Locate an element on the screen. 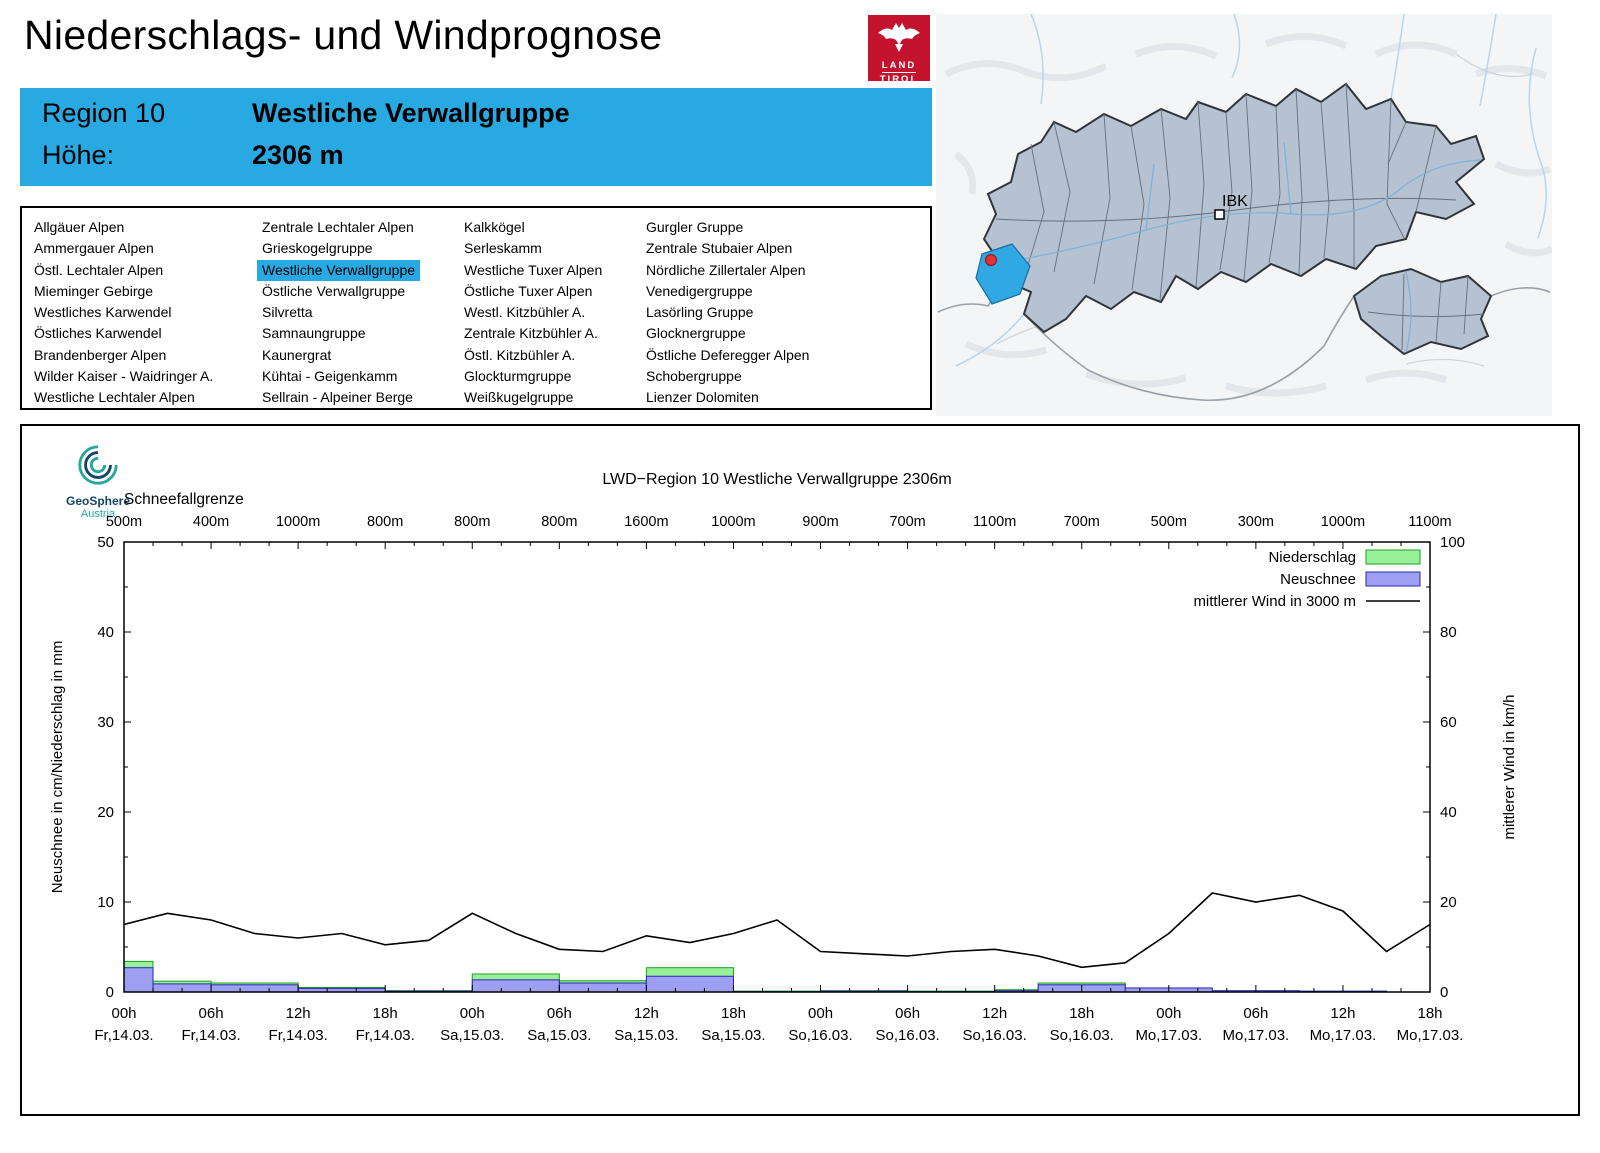 This screenshot has width=1600, height=1153. region-list-item: Kalkkögel is located at coordinates (494, 227).